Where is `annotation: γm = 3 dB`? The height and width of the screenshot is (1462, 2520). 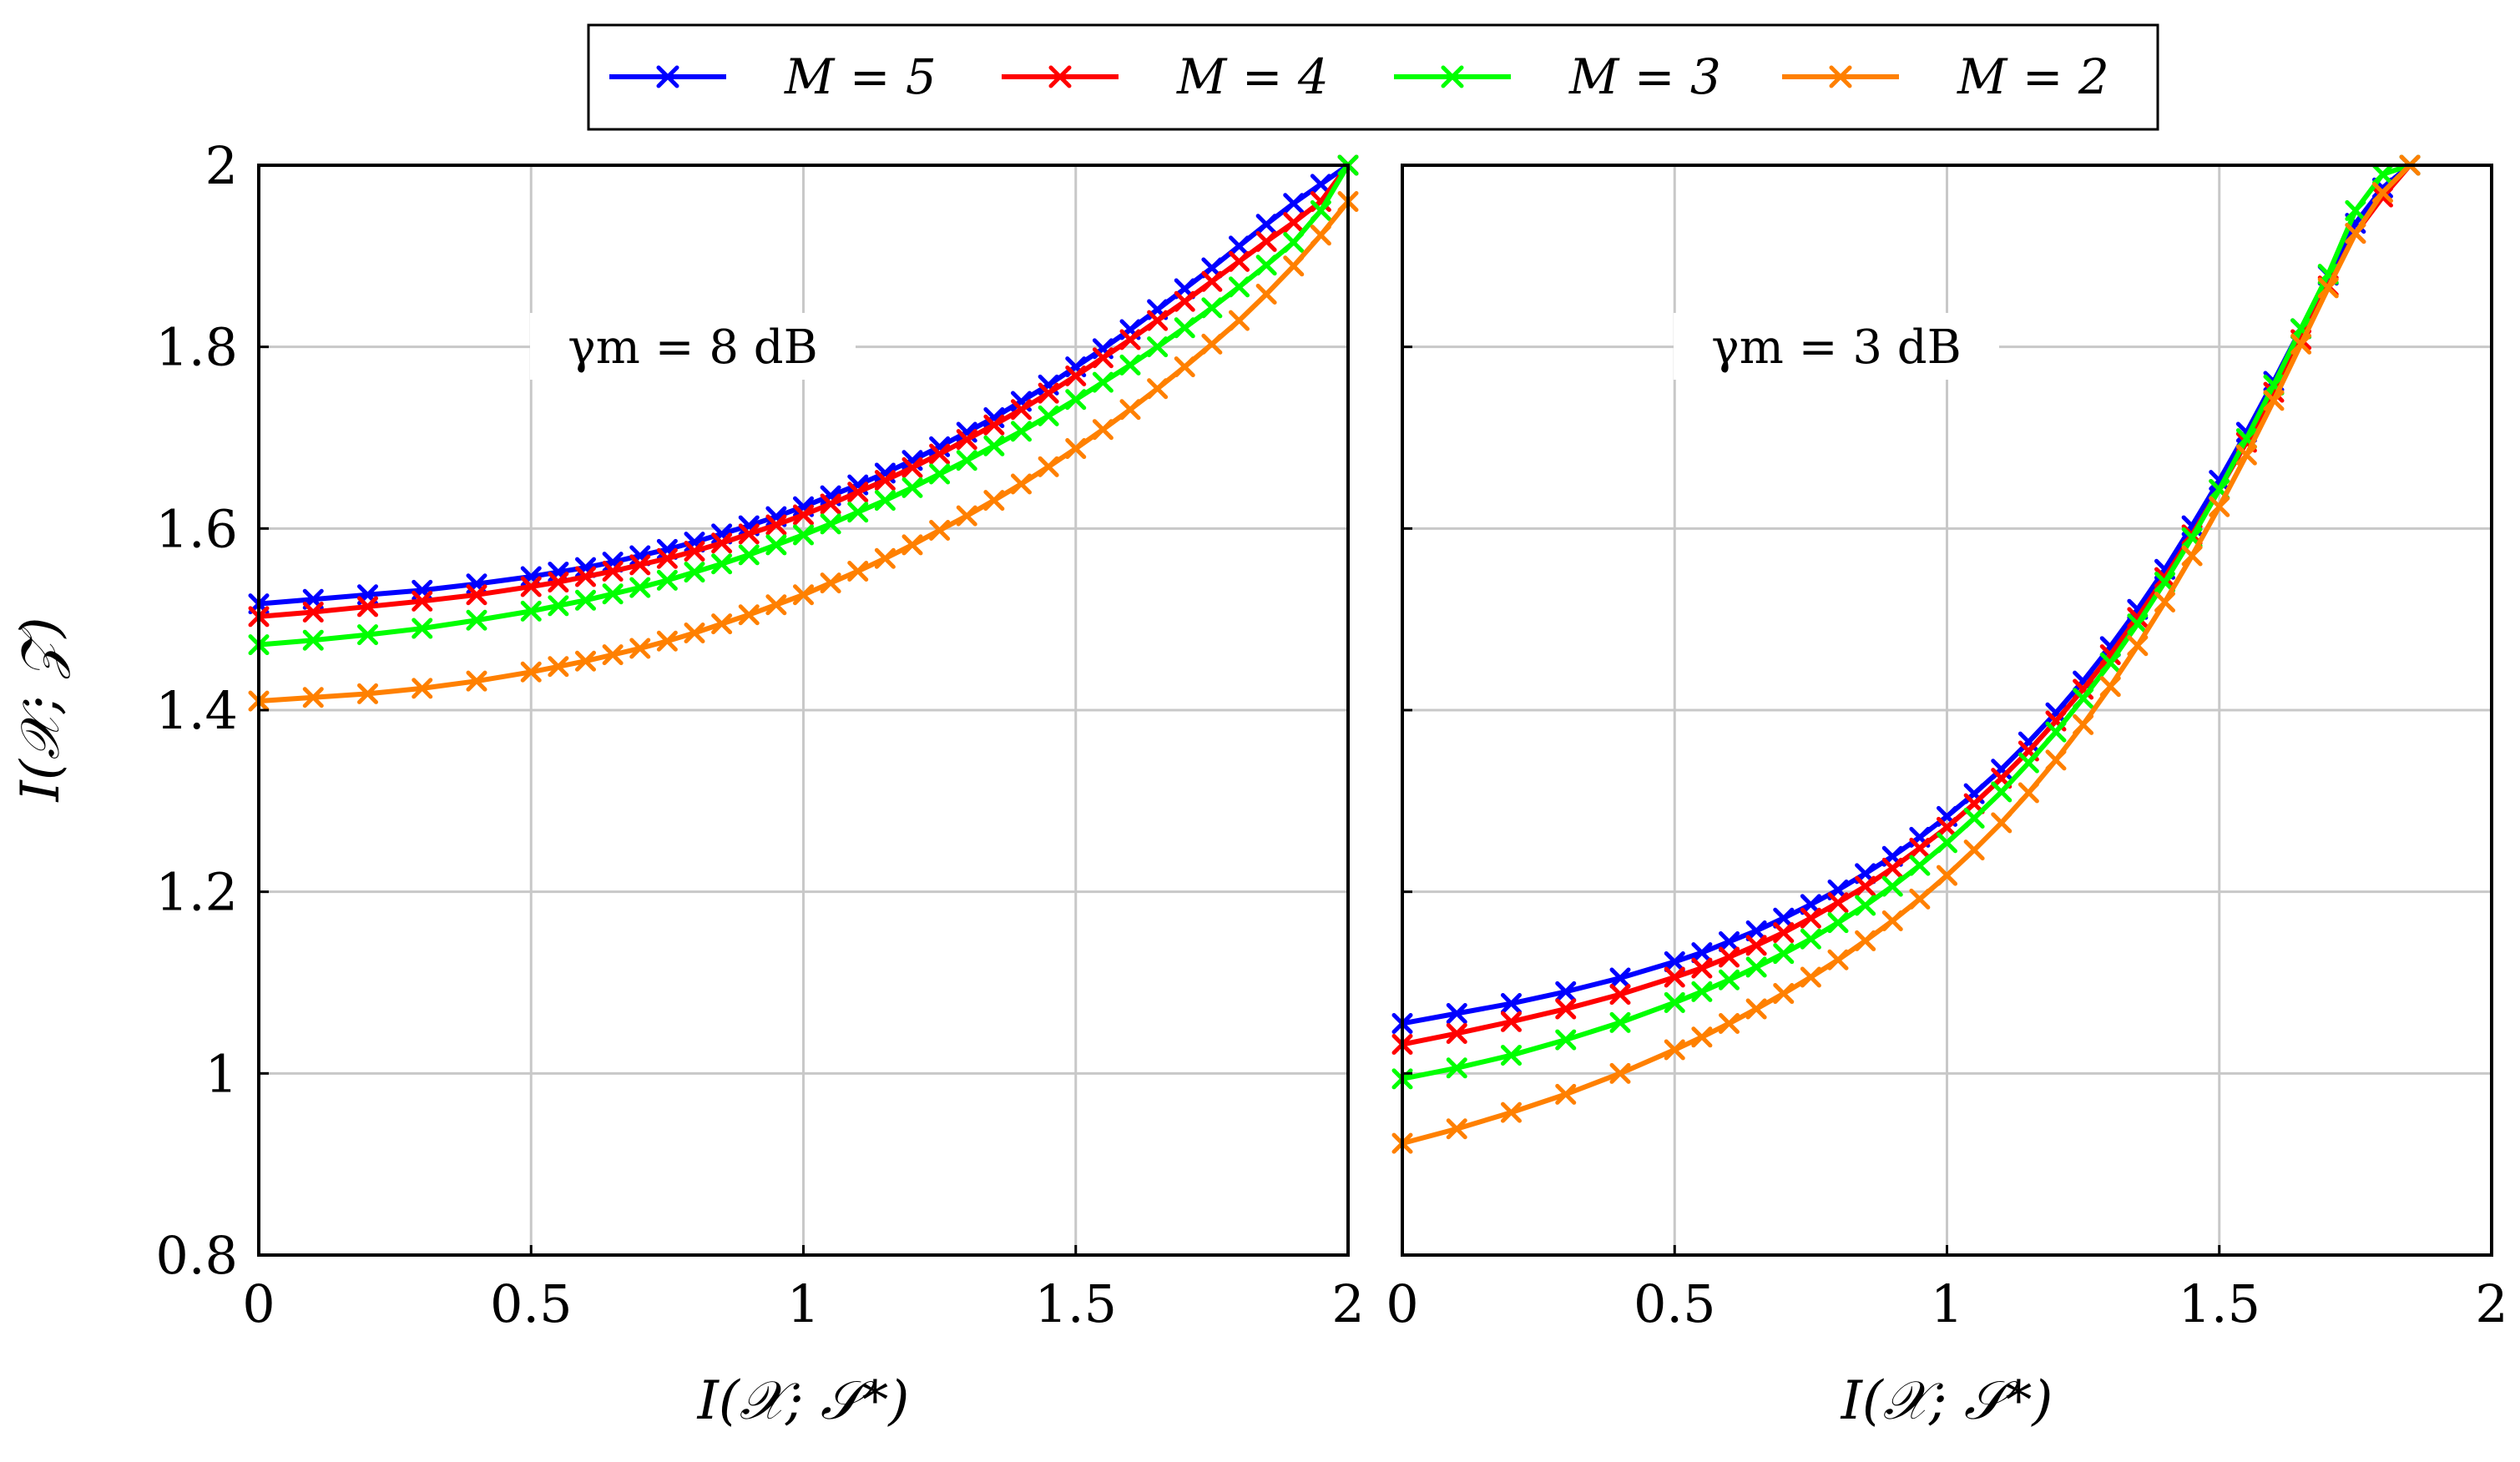 annotation: γm = 3 dB is located at coordinates (1836, 347).